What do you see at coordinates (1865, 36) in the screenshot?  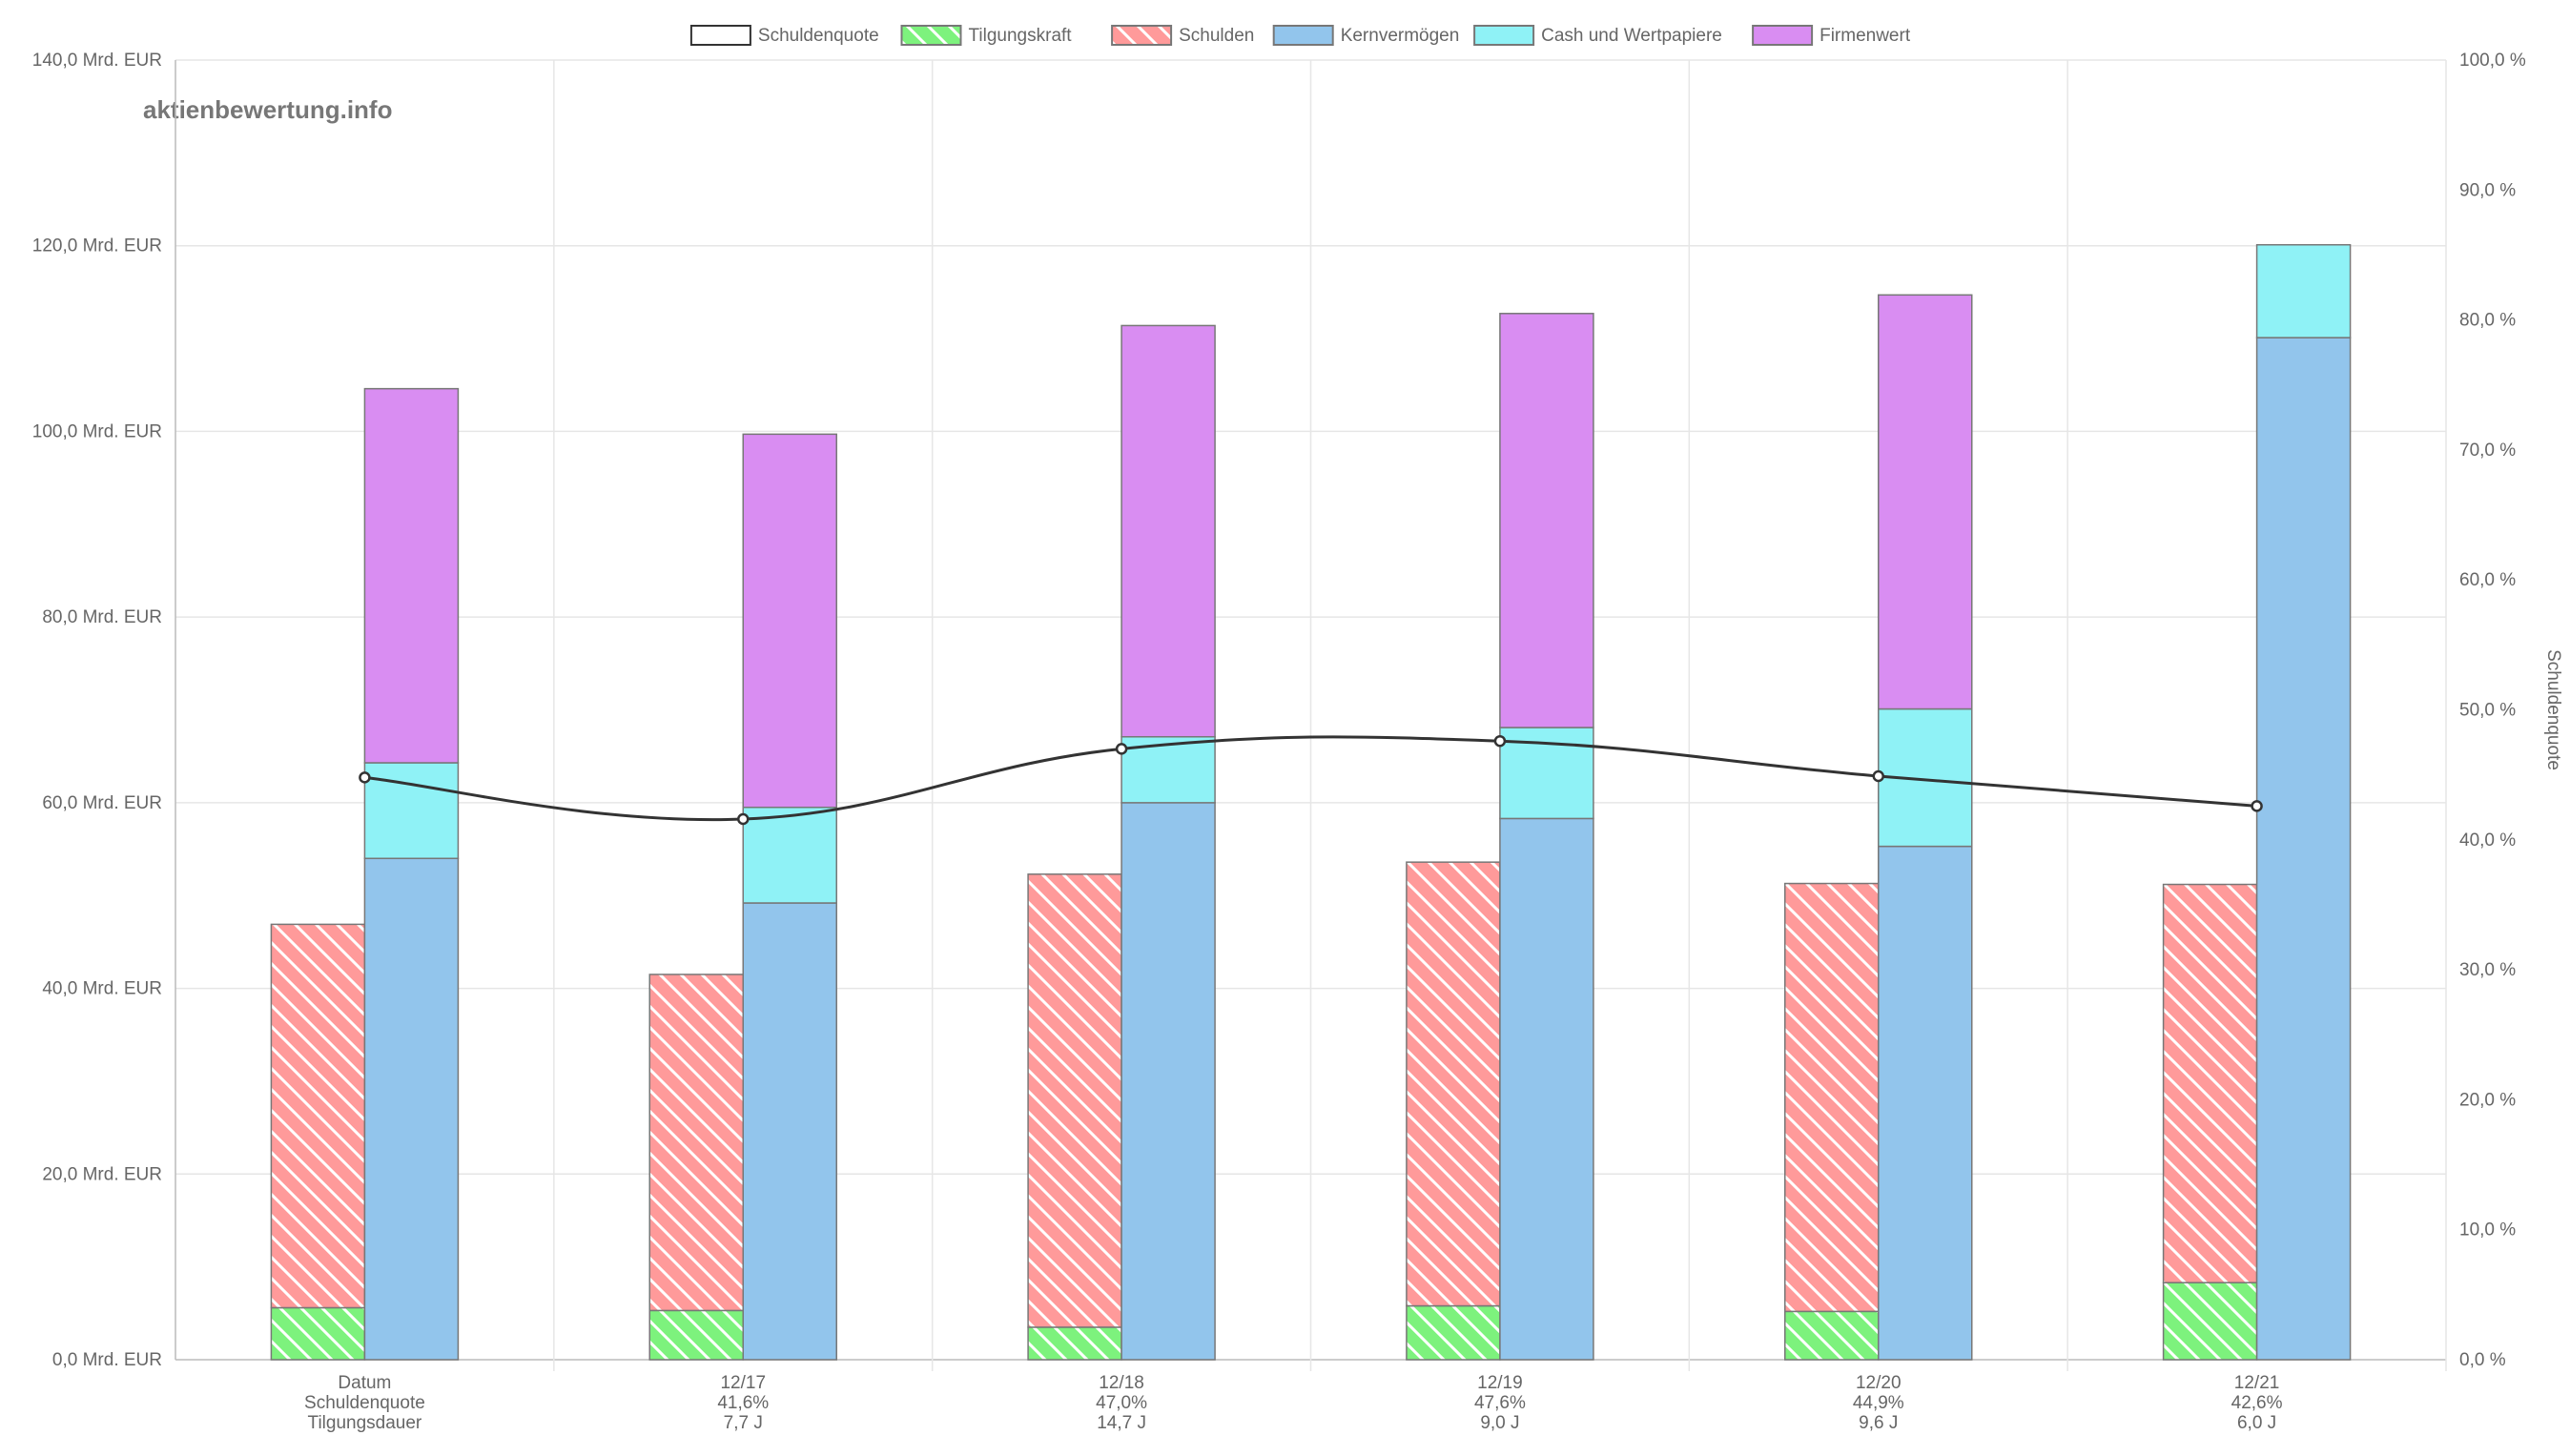 I see `legend-label: Firmenwert` at bounding box center [1865, 36].